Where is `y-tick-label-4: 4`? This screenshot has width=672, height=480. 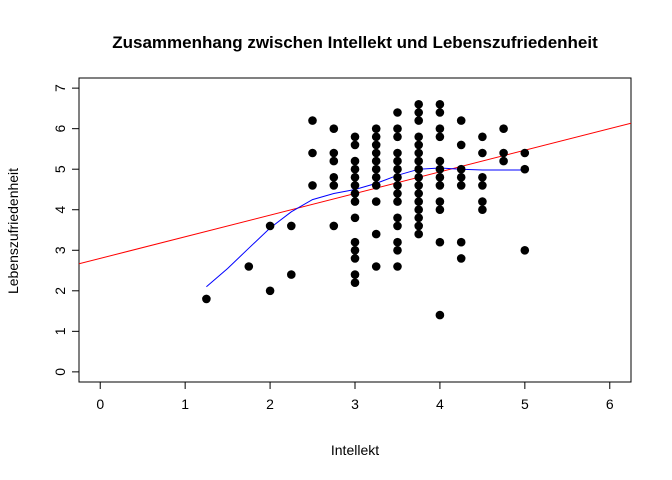
y-tick-label-4: 4 is located at coordinates (60, 210).